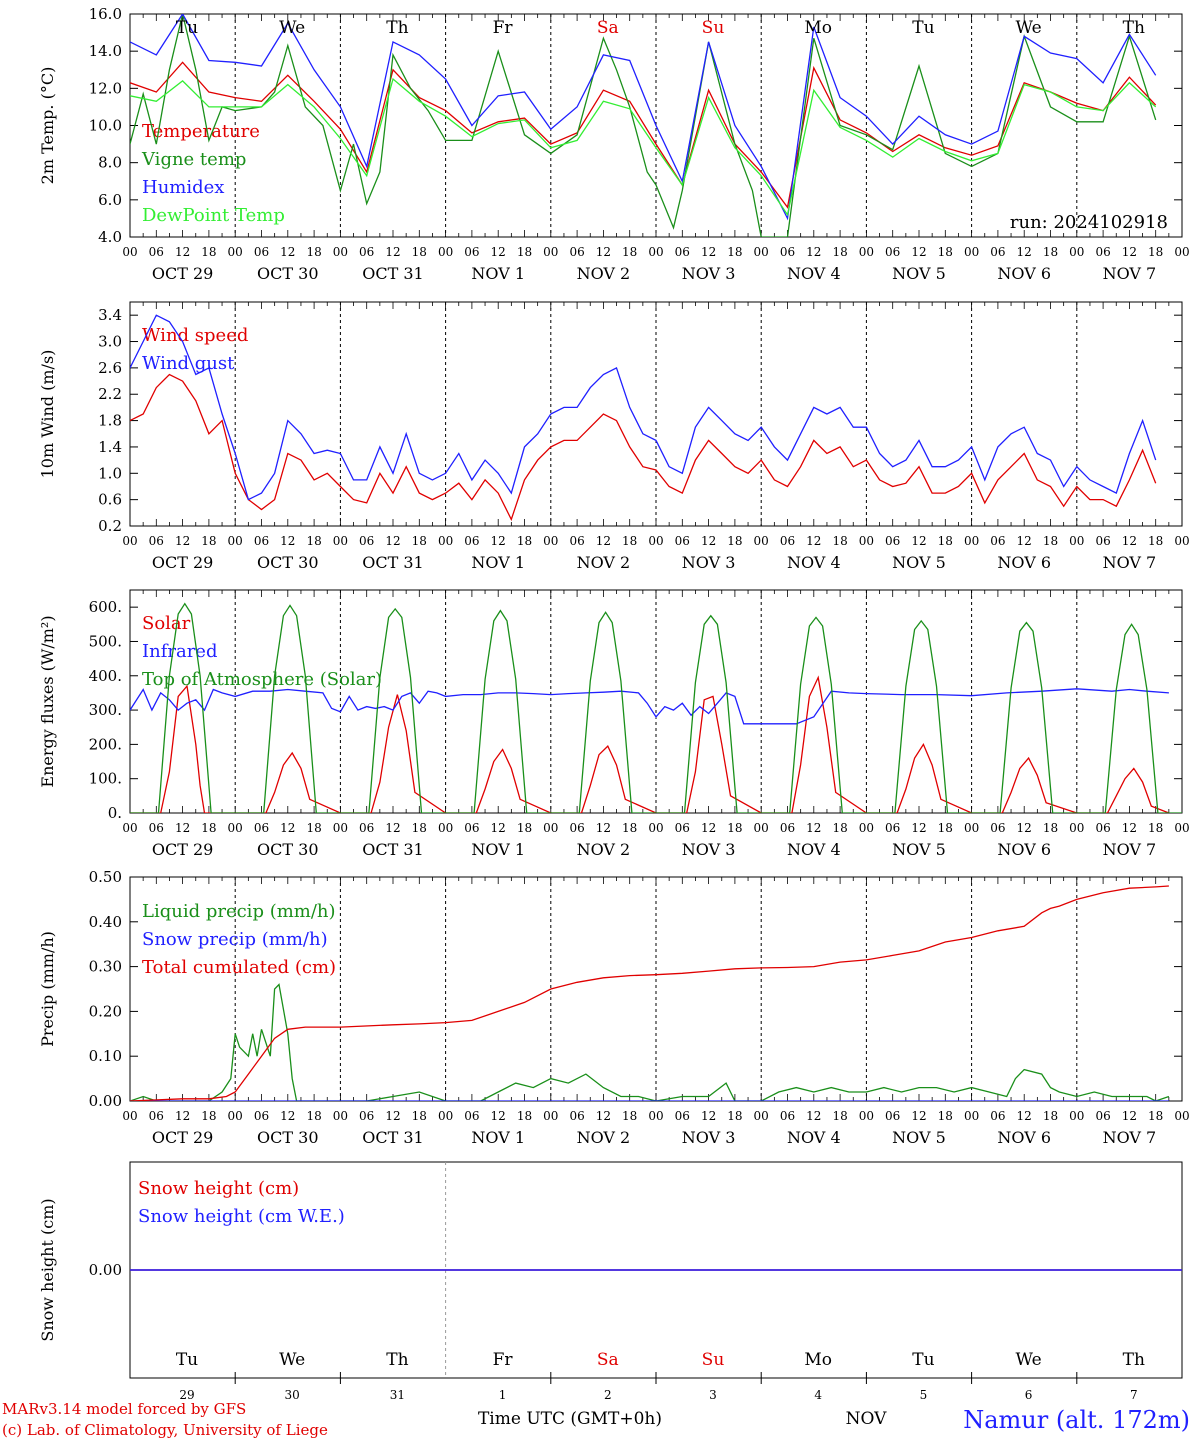  I want to click on date-label: NOV 6, so click(1024, 849).